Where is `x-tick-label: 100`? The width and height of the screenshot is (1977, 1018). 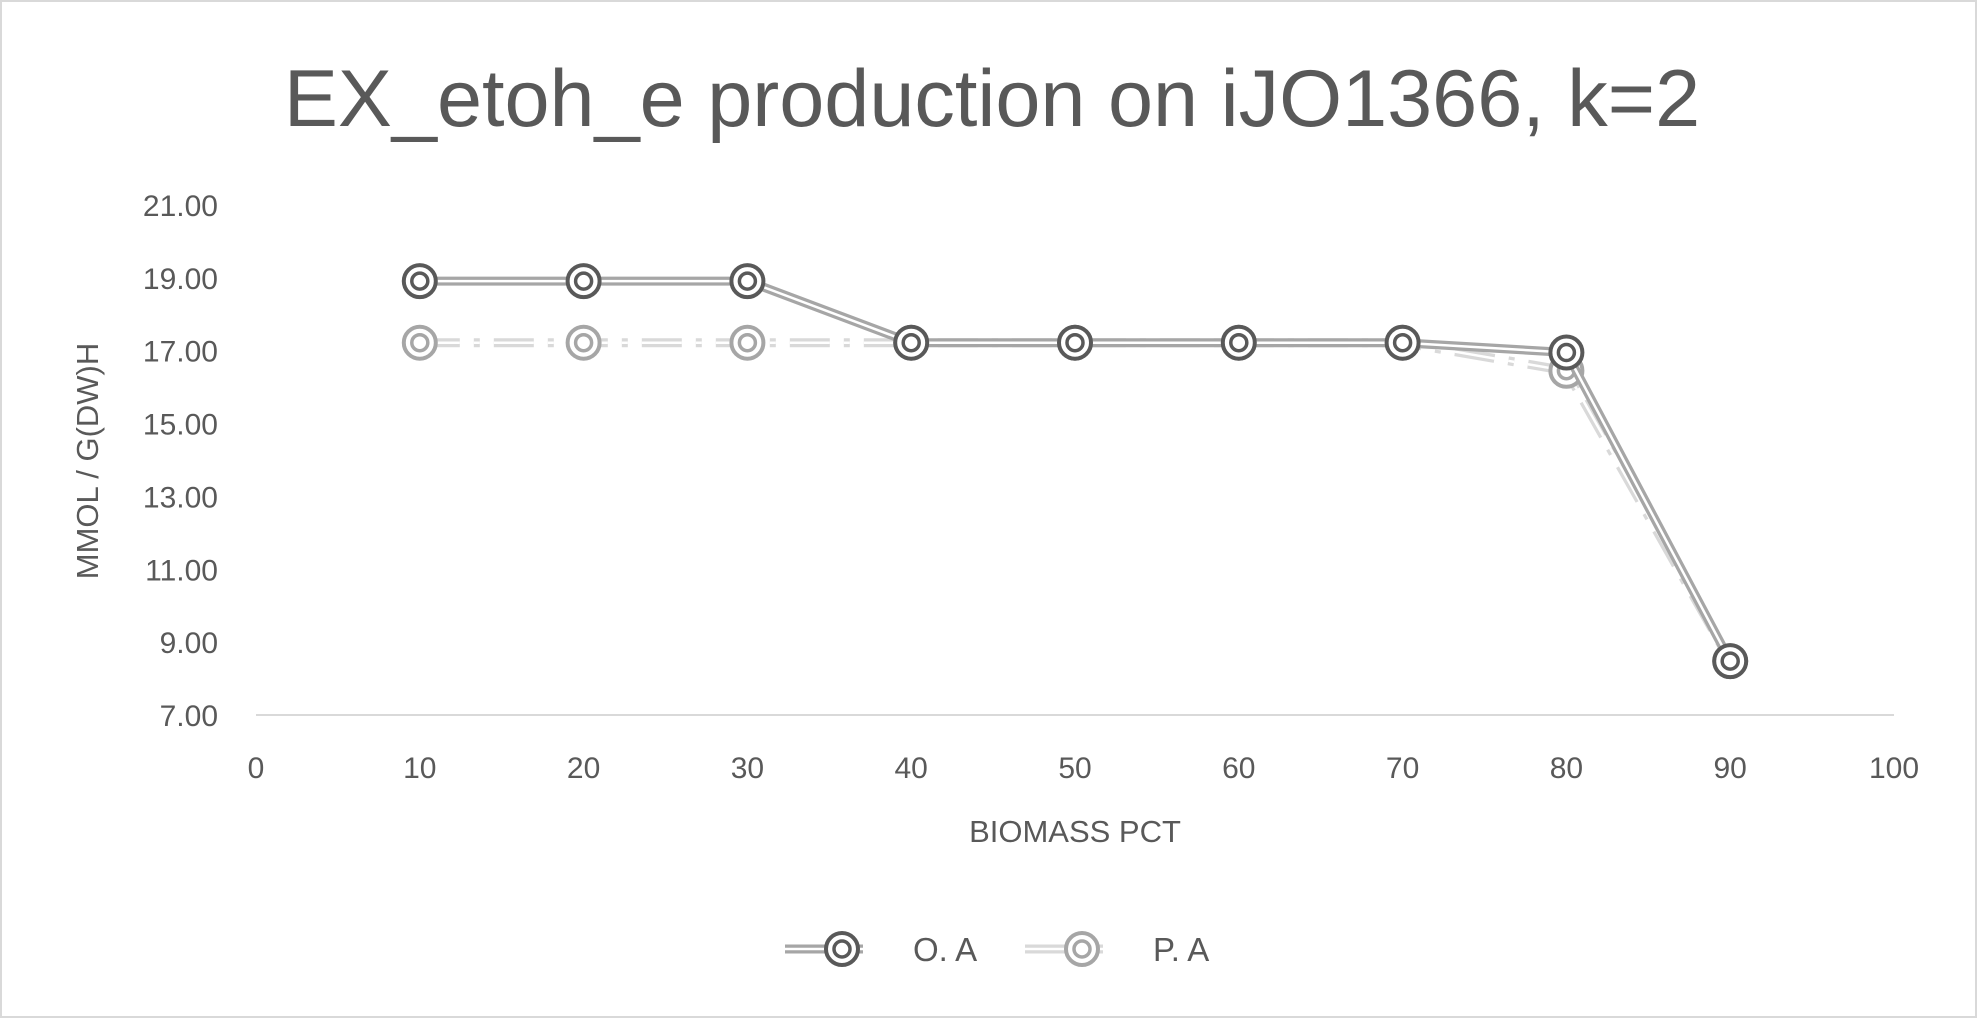 x-tick-label: 100 is located at coordinates (1894, 768).